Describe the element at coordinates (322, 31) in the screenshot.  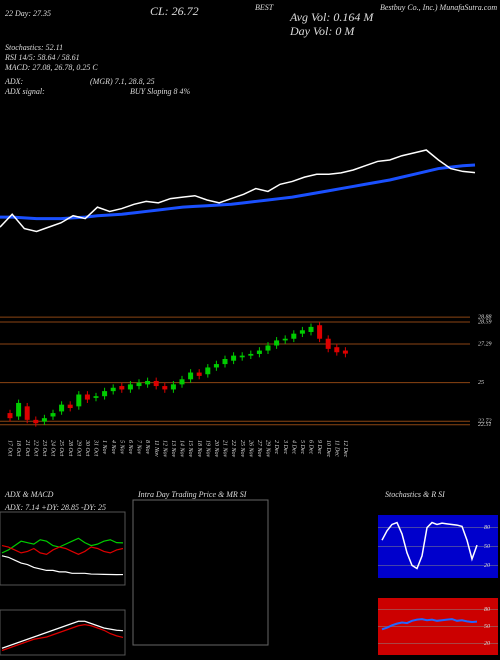
I see `day-vol: Day Vol: 0 M` at that location.